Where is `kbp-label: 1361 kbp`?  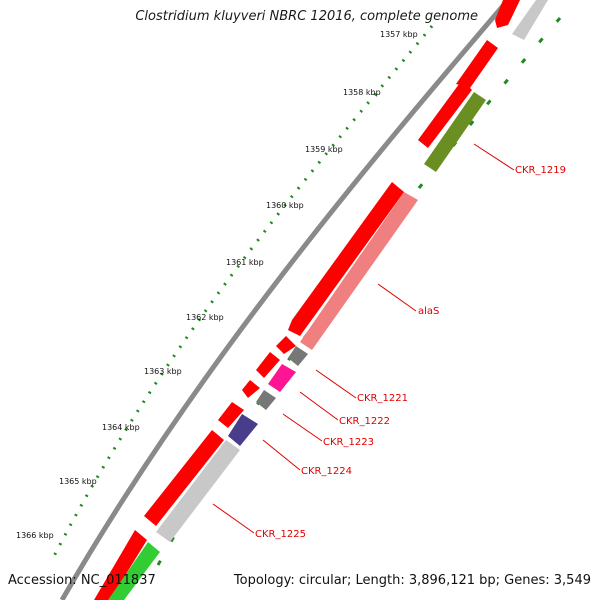 kbp-label: 1361 kbp is located at coordinates (245, 262).